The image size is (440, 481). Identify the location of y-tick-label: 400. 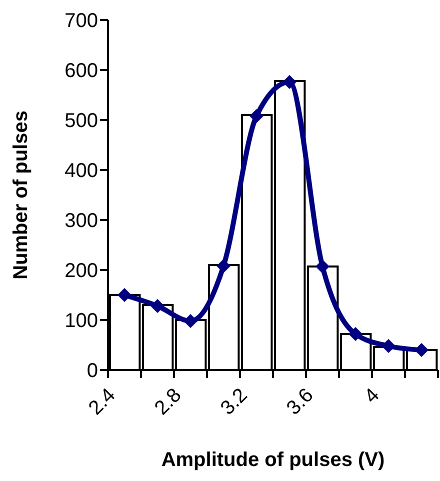
(81, 171).